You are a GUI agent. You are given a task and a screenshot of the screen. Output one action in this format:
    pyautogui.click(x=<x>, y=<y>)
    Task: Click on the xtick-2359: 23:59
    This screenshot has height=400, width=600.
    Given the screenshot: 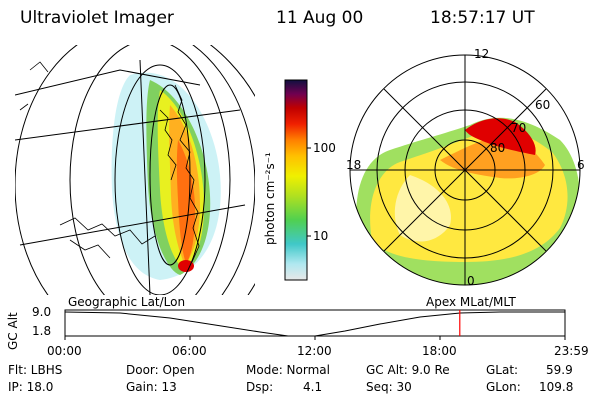 What is the action you would take?
    pyautogui.click(x=571, y=351)
    